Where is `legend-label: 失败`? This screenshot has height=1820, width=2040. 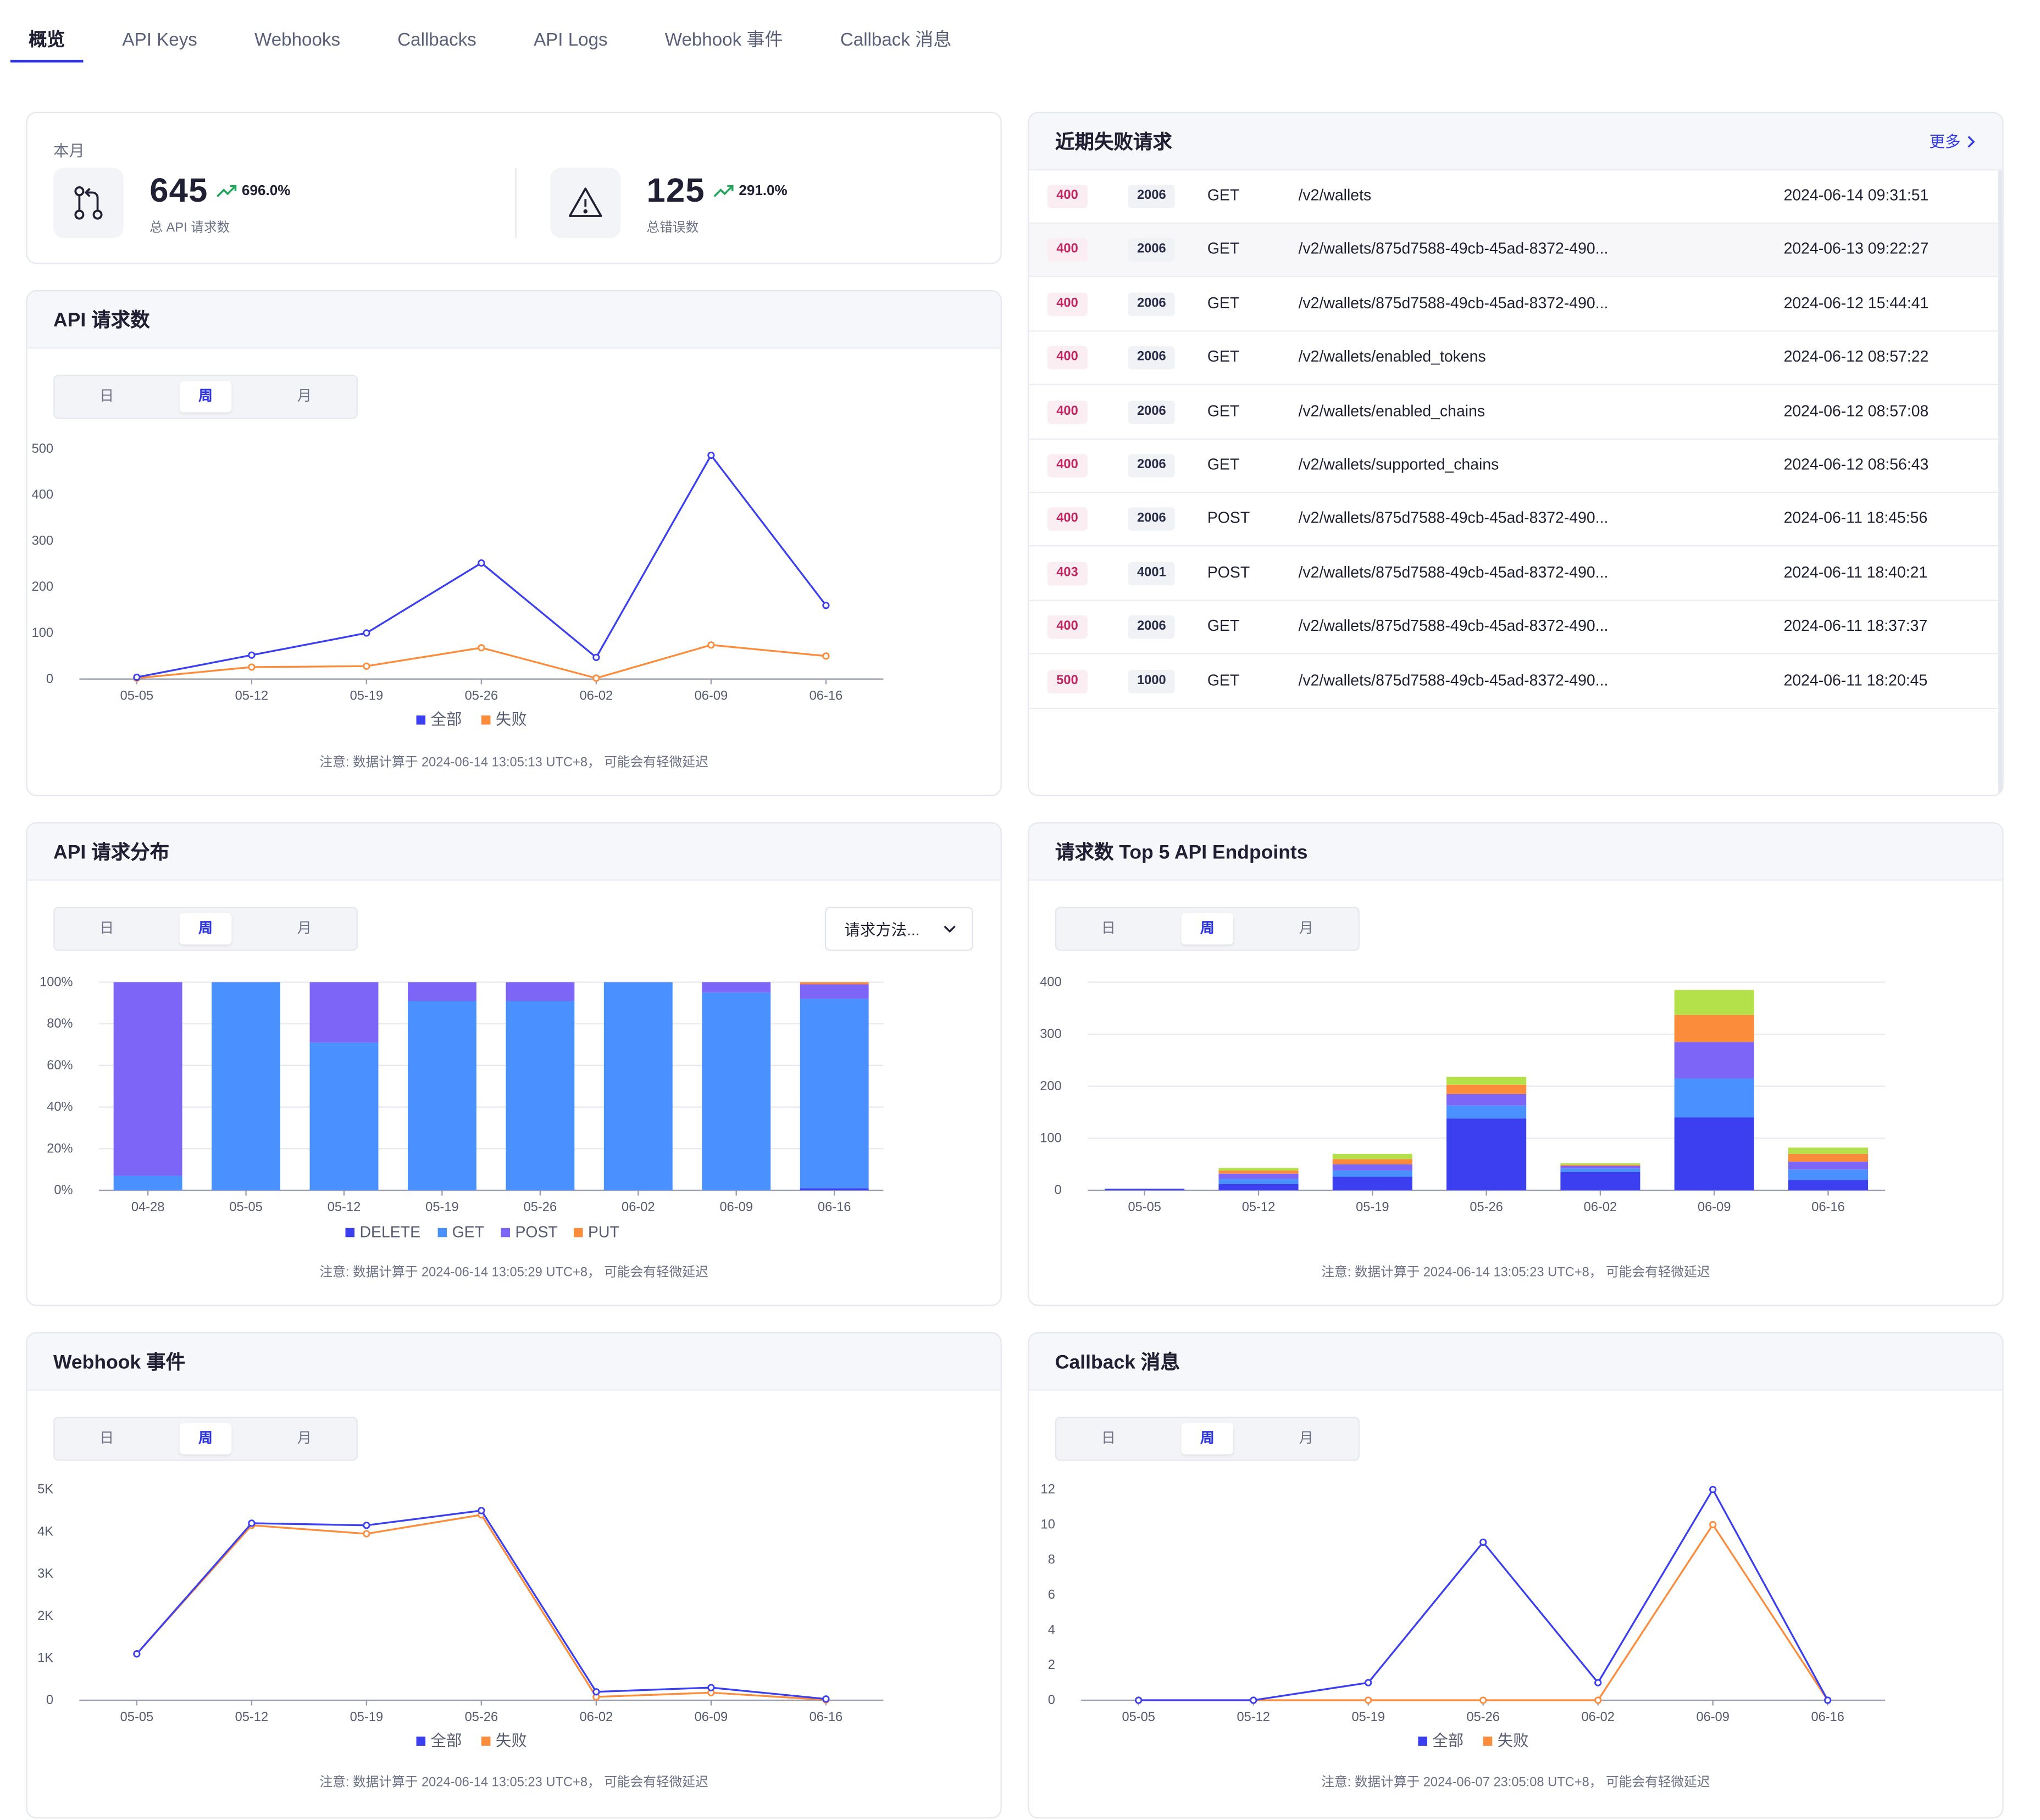
legend-label: 失败 is located at coordinates (511, 720).